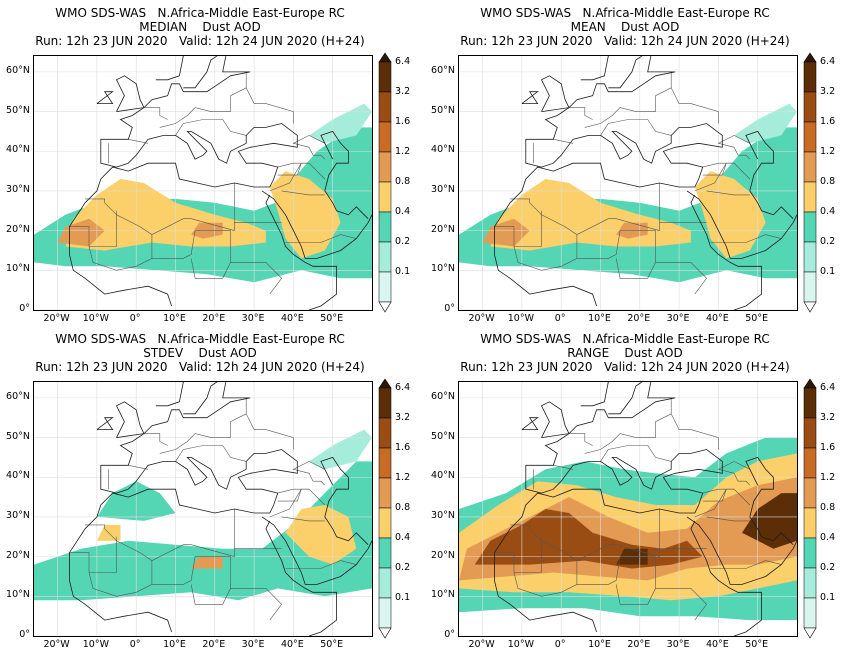 The height and width of the screenshot is (655, 850). Describe the element at coordinates (520, 644) in the screenshot. I see `lon-tick-label: 10°W` at that location.